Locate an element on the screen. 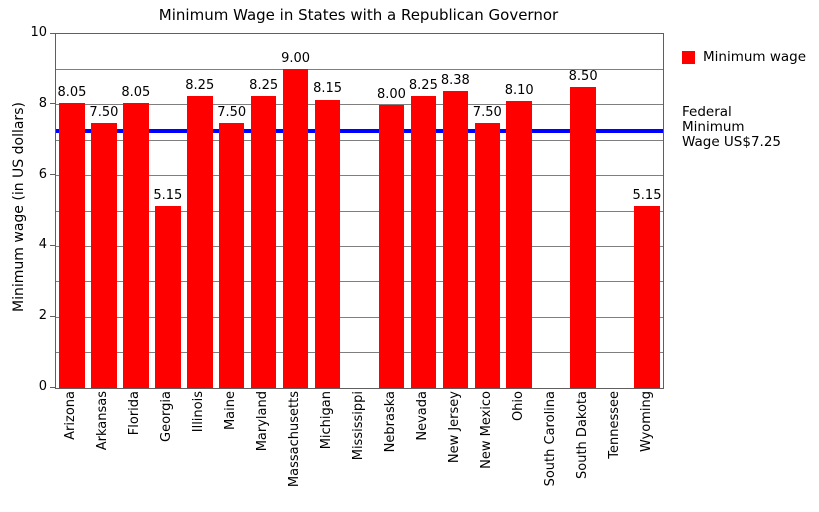 The width and height of the screenshot is (819, 512). x-tick-label: Georgia is located at coordinates (167, 416).